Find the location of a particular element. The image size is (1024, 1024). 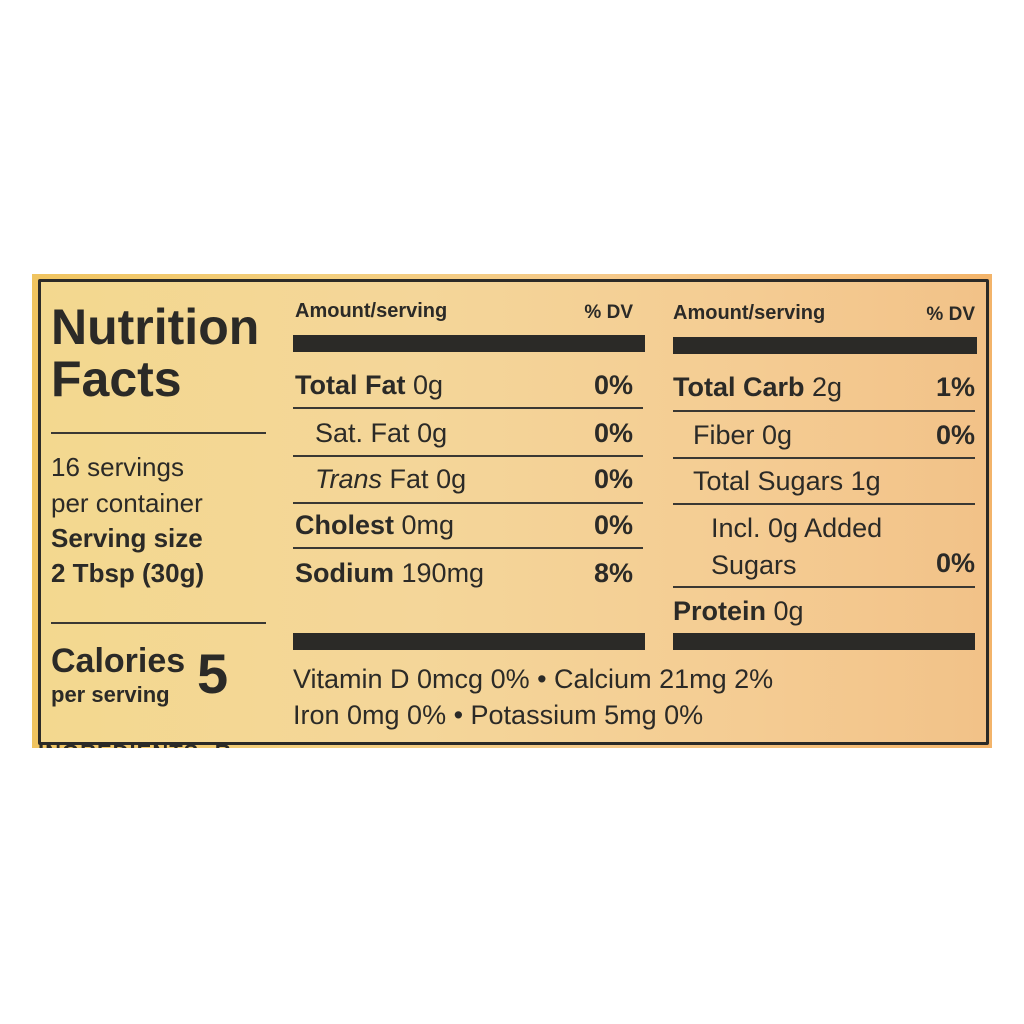

nutrient-row-cont: Sugars is located at coordinates (754, 565).